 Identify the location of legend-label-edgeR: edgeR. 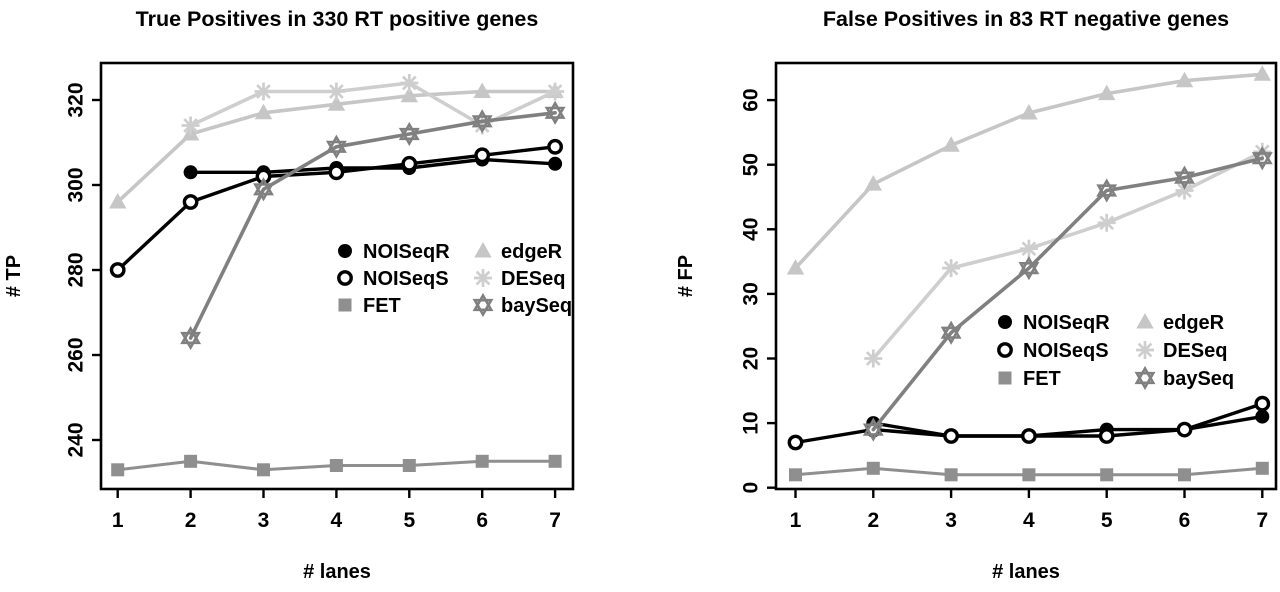
(532, 252).